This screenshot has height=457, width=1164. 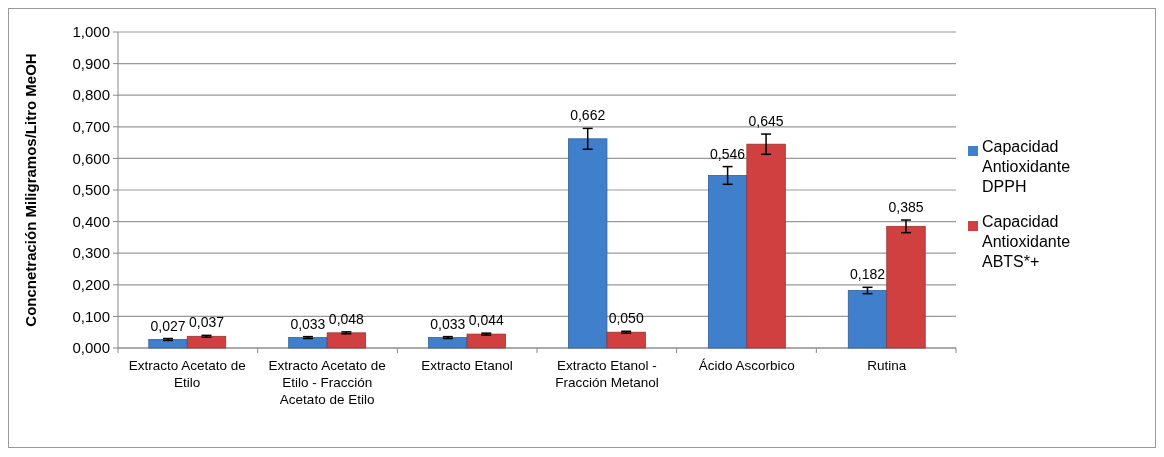 I want to click on data-label: 0,662, so click(x=588, y=115).